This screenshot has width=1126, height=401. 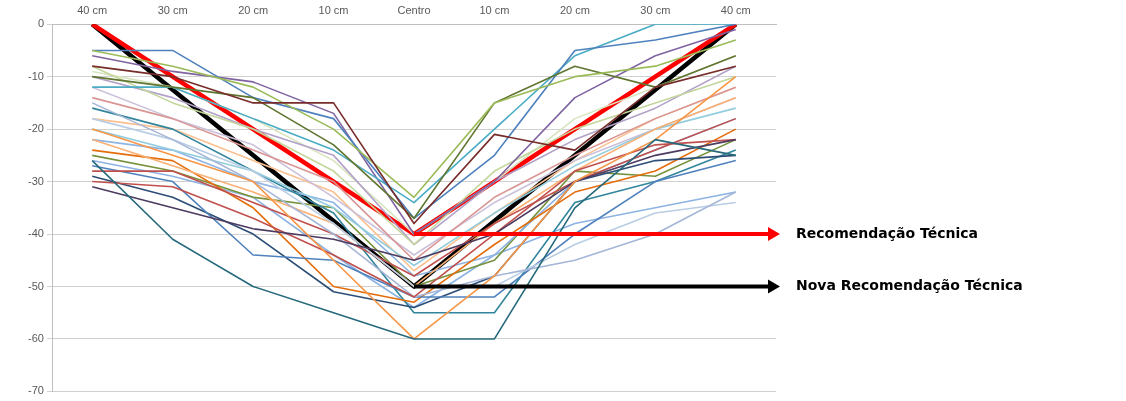 What do you see at coordinates (36, 75) in the screenshot?
I see `y-tick-label: -10` at bounding box center [36, 75].